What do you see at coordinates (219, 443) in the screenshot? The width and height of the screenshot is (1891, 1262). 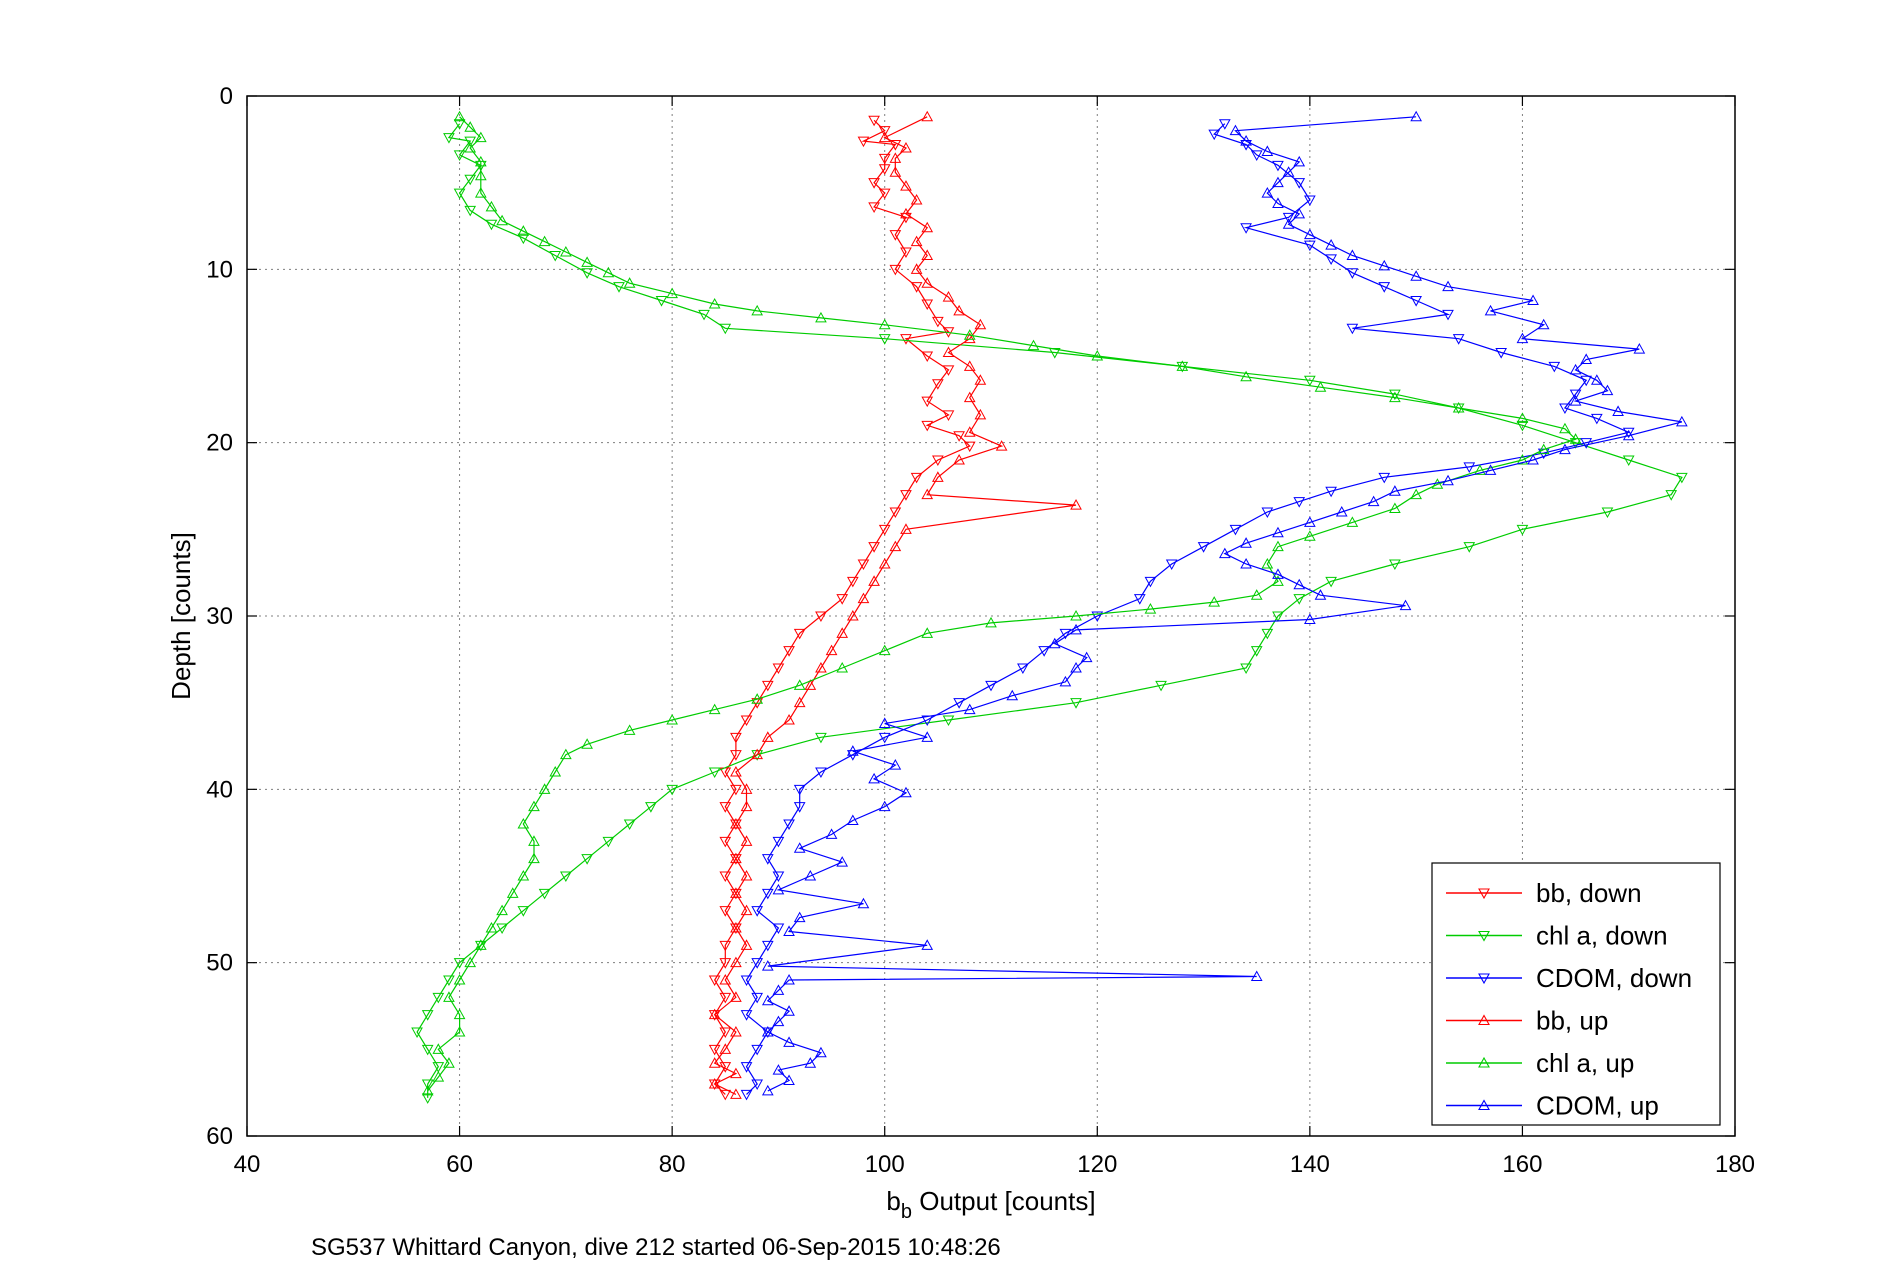 I see `y-tick-label: 20` at bounding box center [219, 443].